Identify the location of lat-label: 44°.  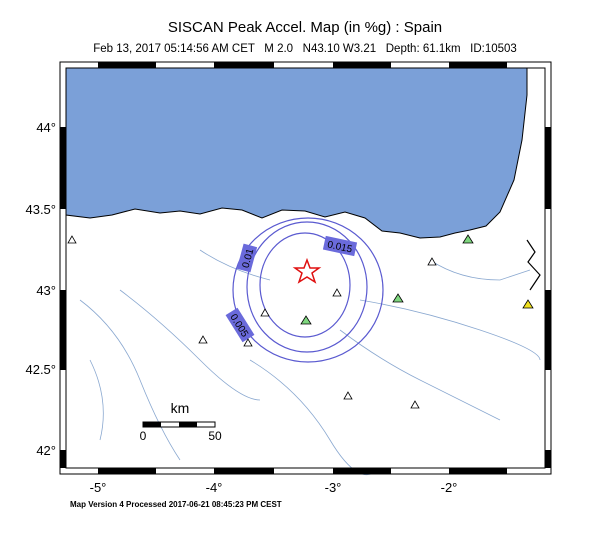
(46, 127).